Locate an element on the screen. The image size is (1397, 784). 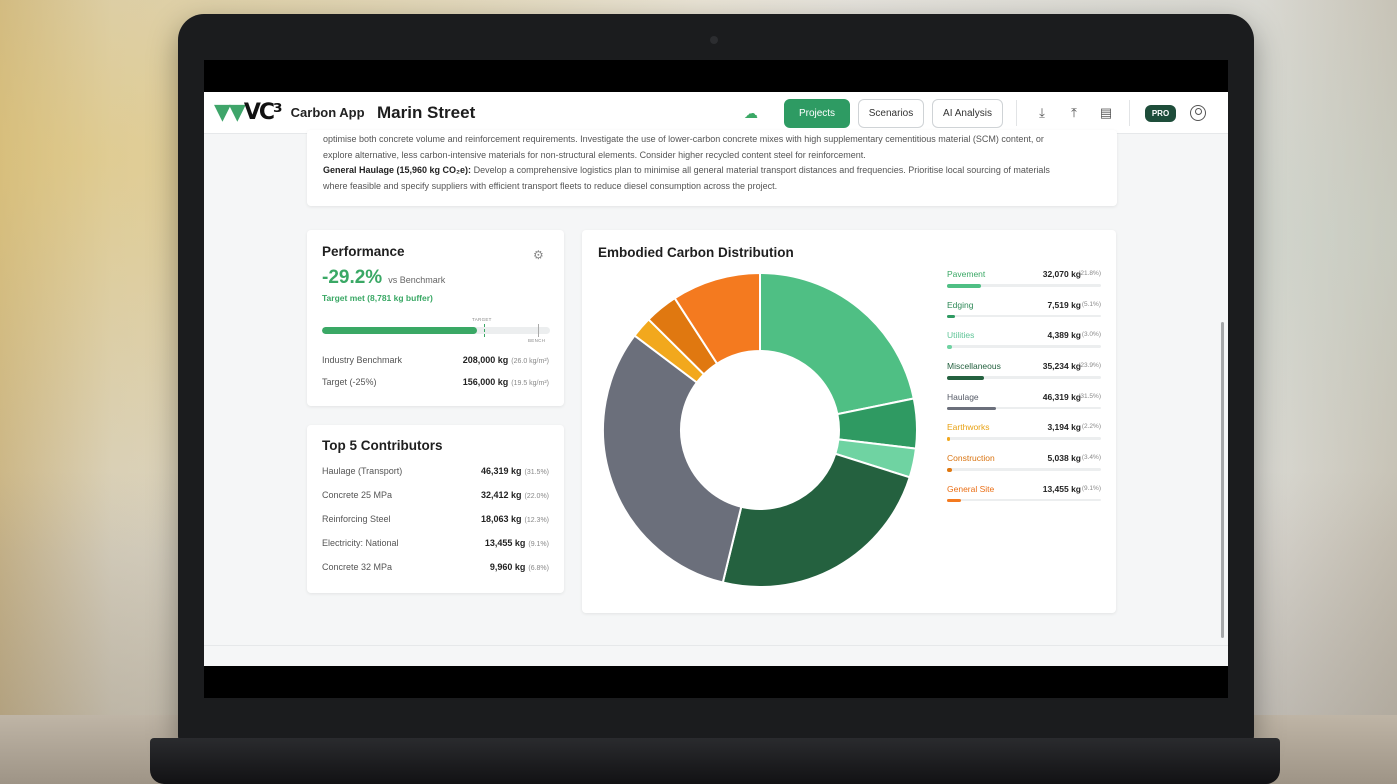
laptop-base is located at coordinates (715, 761).